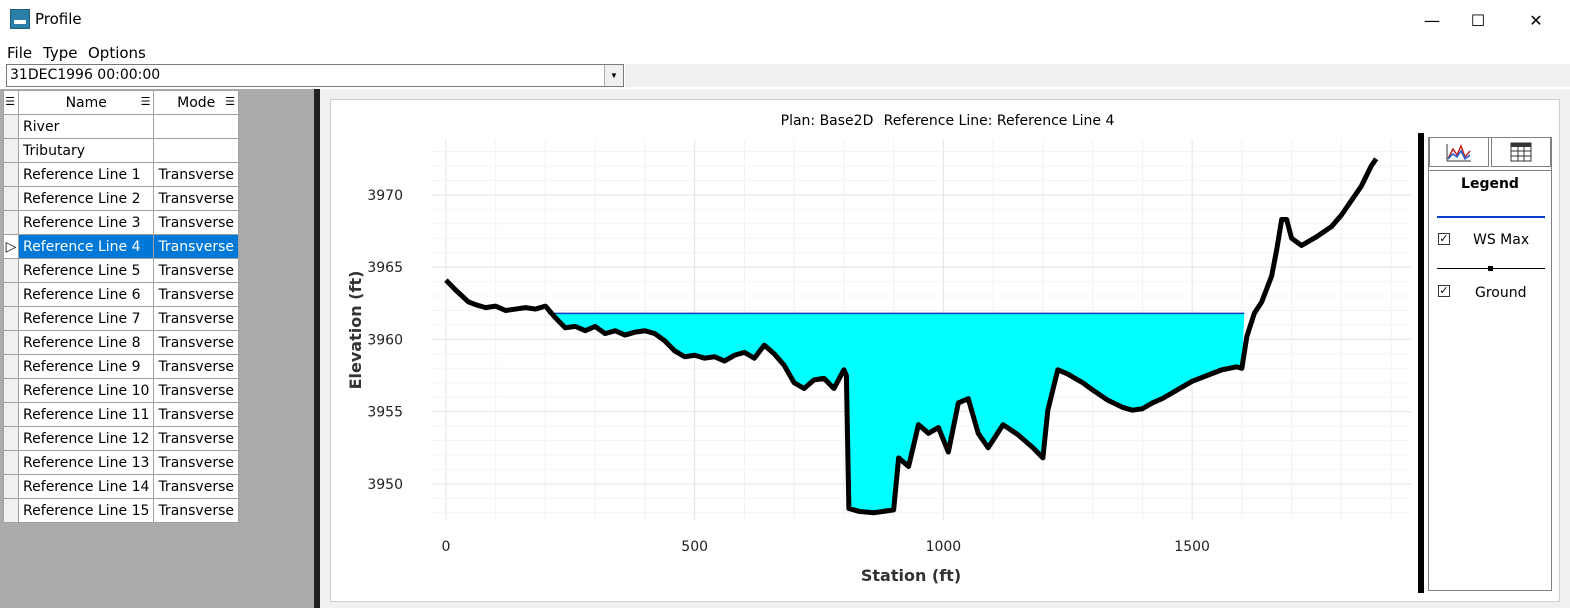 This screenshot has height=608, width=1570. I want to click on row-name-cell: Reference Line 13, so click(86, 462).